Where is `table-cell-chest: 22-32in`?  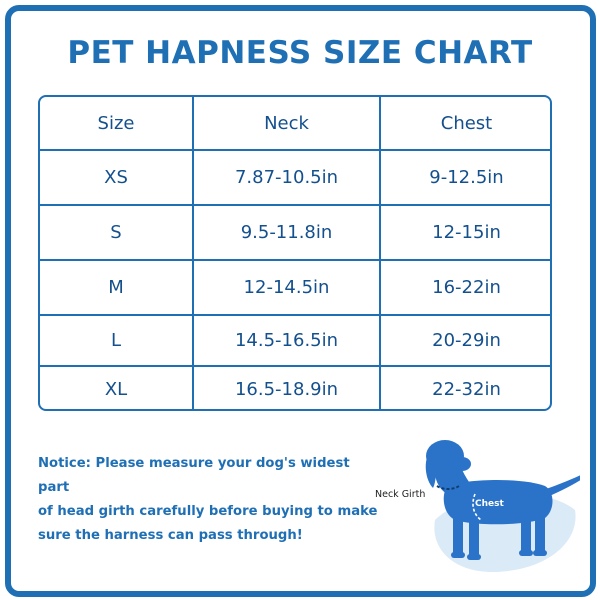 table-cell-chest: 22-32in is located at coordinates (466, 389).